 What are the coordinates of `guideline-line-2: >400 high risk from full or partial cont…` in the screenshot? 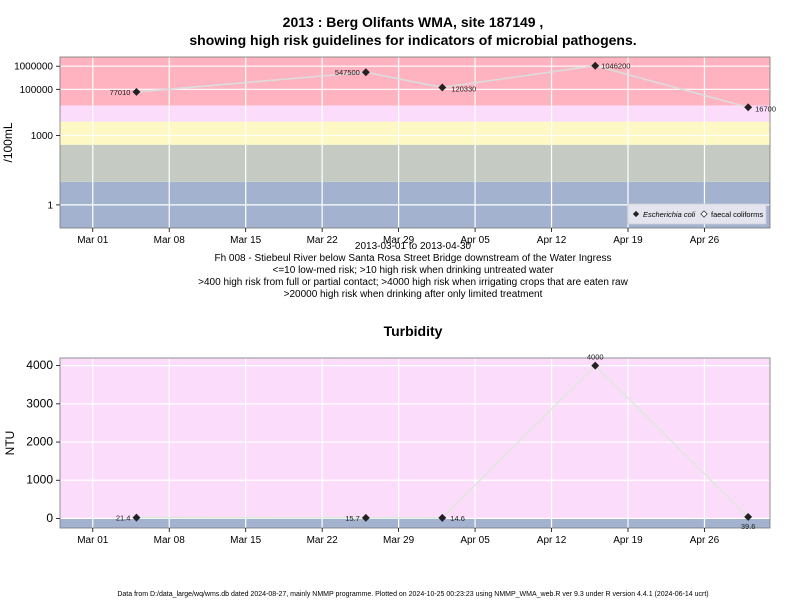 It's located at (413, 282).